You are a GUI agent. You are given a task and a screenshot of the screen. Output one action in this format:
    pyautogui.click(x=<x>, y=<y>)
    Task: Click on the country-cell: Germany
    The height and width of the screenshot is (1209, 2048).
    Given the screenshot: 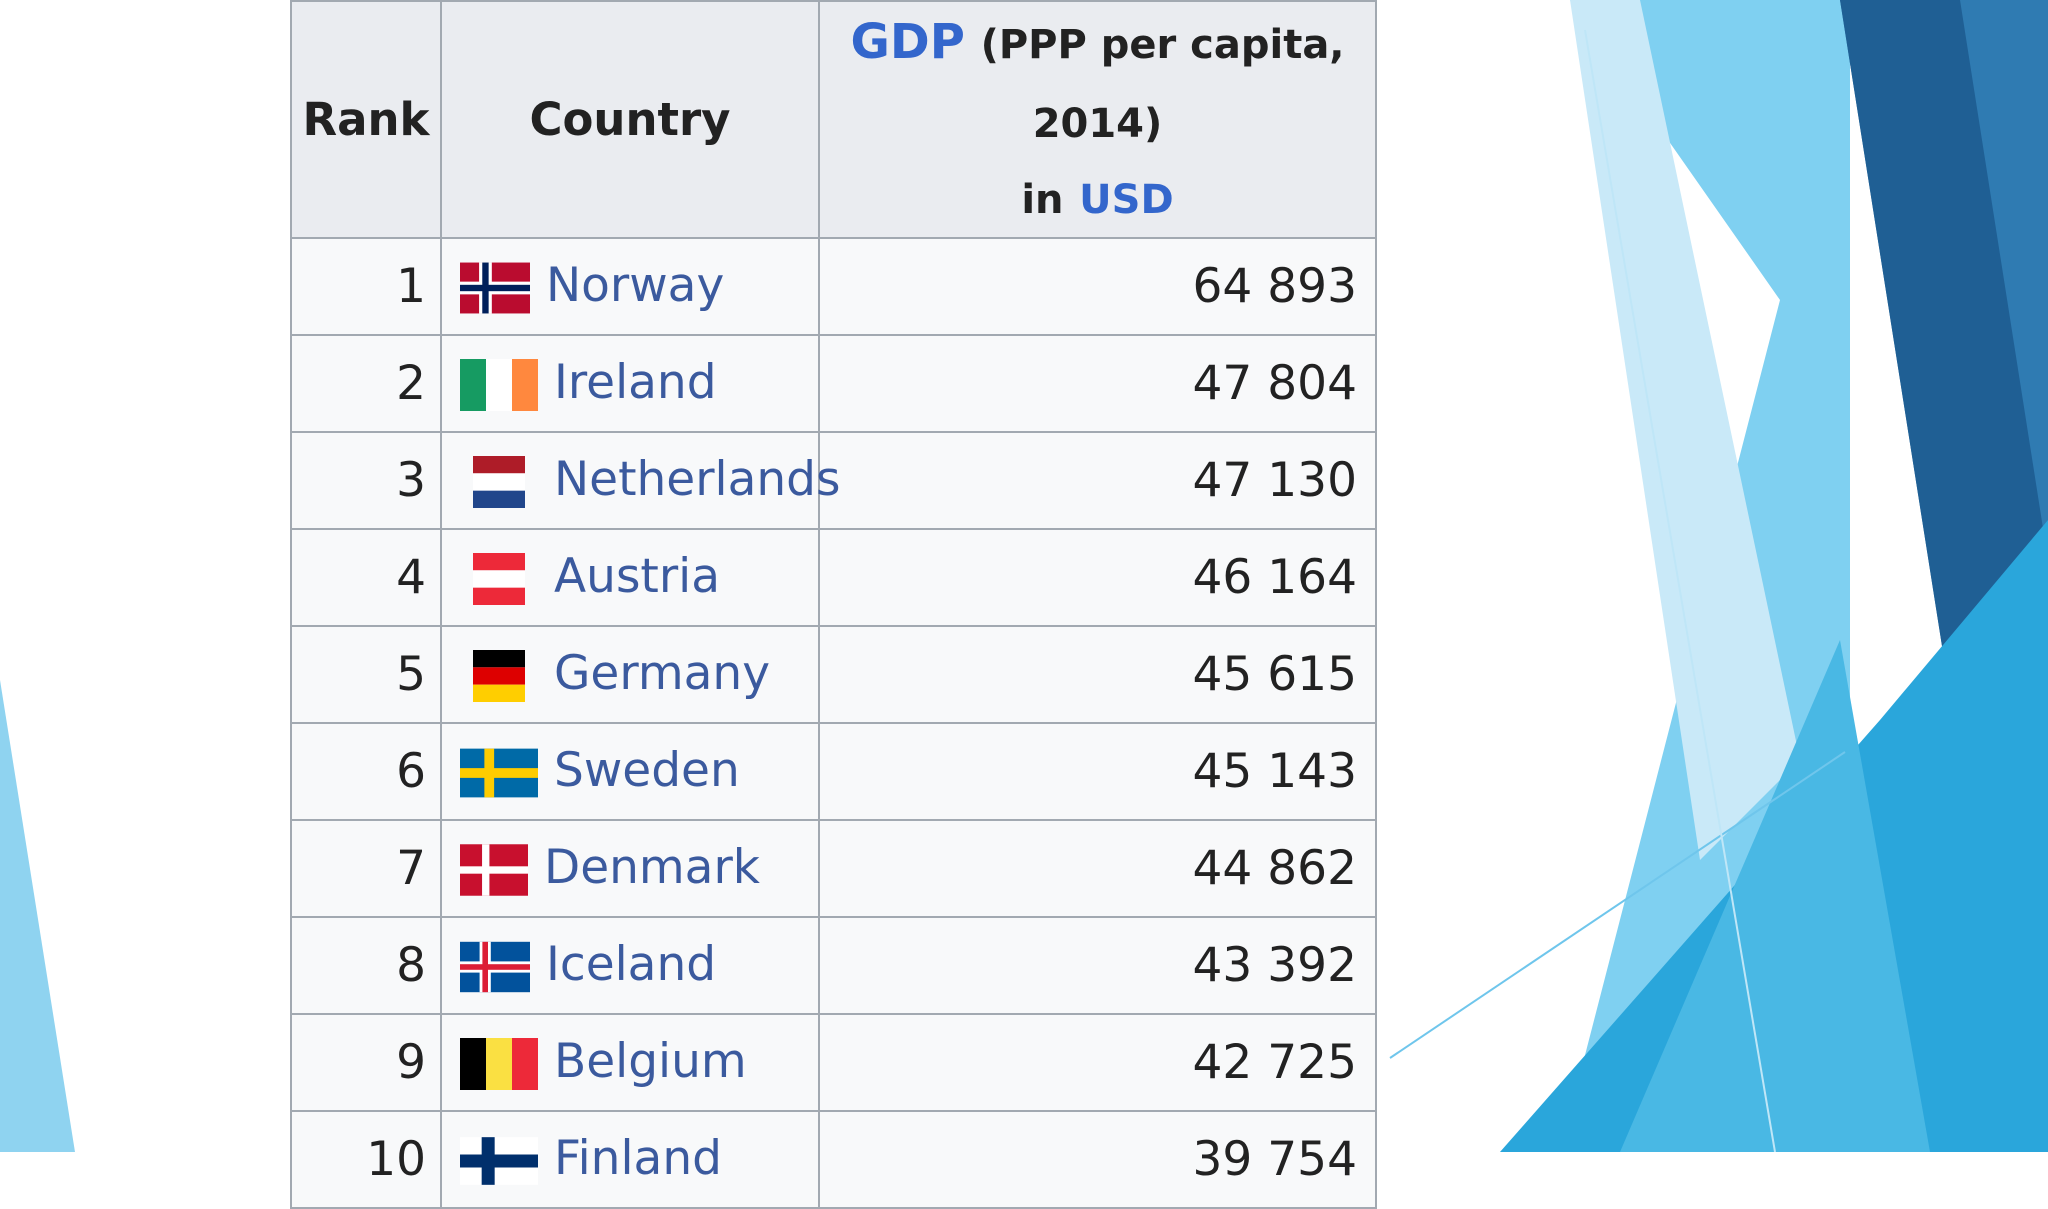 What is the action you would take?
    pyautogui.click(x=630, y=674)
    